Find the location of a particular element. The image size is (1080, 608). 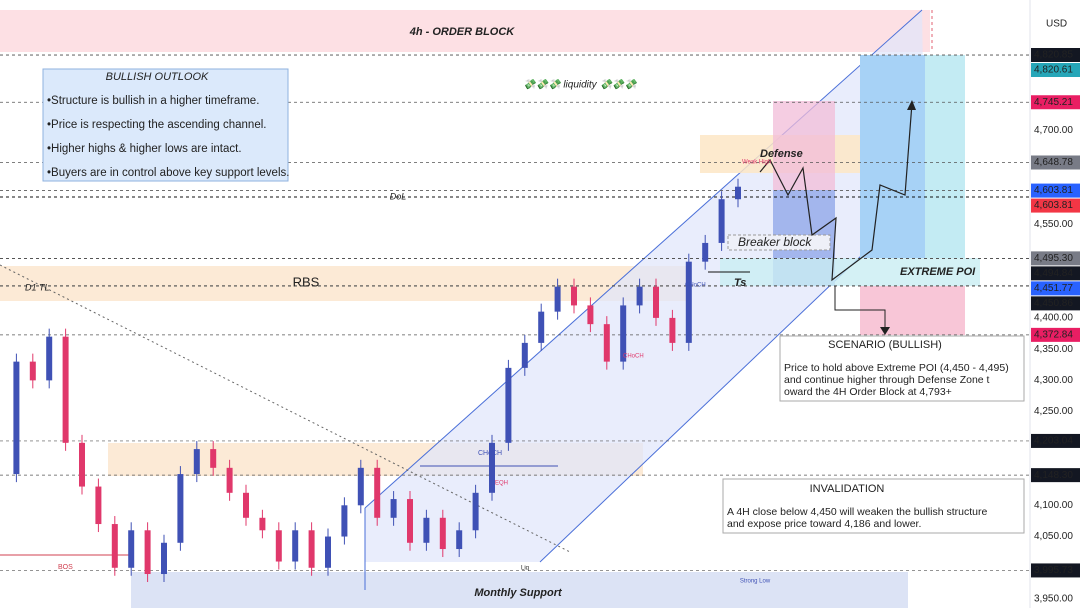

price-label: 3,995.73 is located at coordinates (1053, 570).